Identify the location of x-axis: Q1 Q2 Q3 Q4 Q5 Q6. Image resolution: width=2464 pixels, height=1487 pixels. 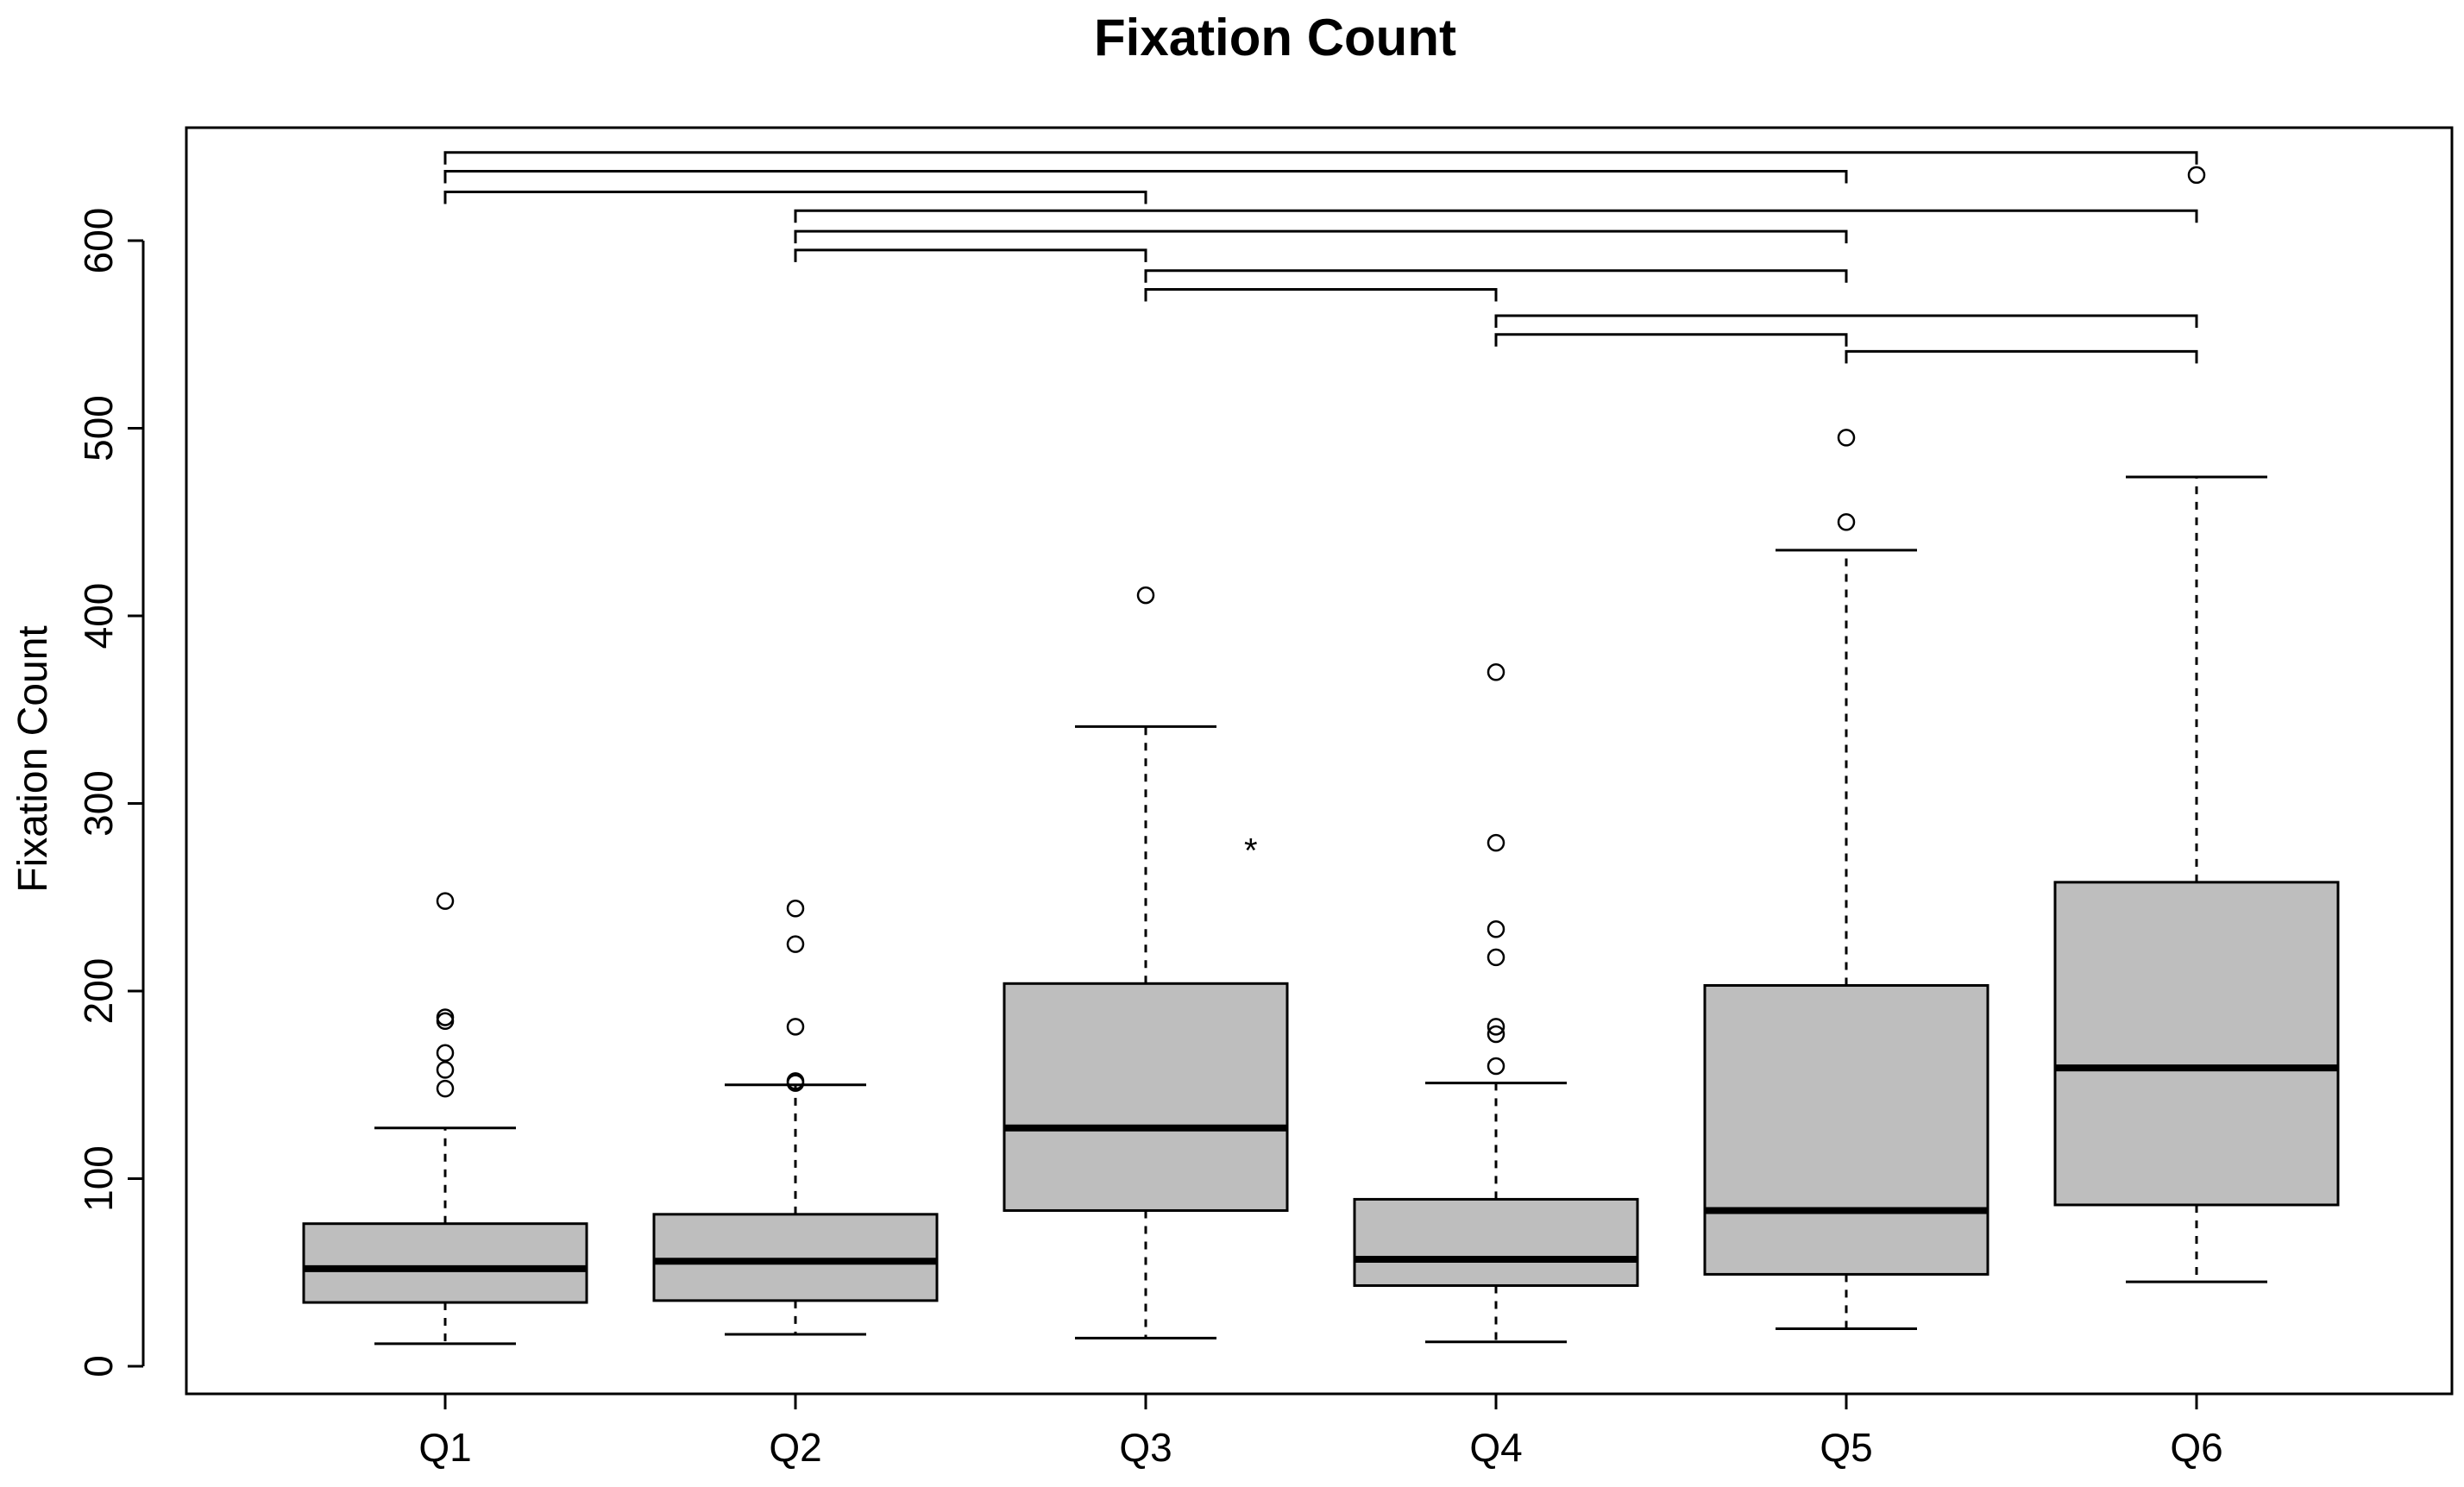
(1320, 1431).